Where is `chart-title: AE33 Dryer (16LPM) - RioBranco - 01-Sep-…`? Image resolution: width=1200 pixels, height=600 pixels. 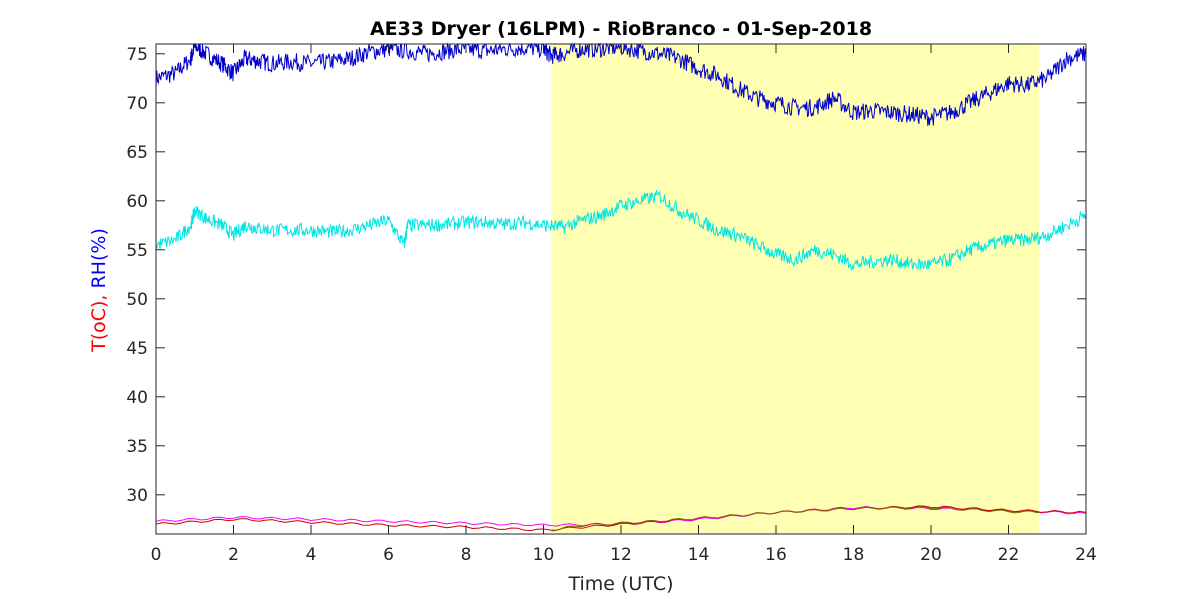 chart-title: AE33 Dryer (16LPM) - RioBranco - 01-Sep-… is located at coordinates (621, 29).